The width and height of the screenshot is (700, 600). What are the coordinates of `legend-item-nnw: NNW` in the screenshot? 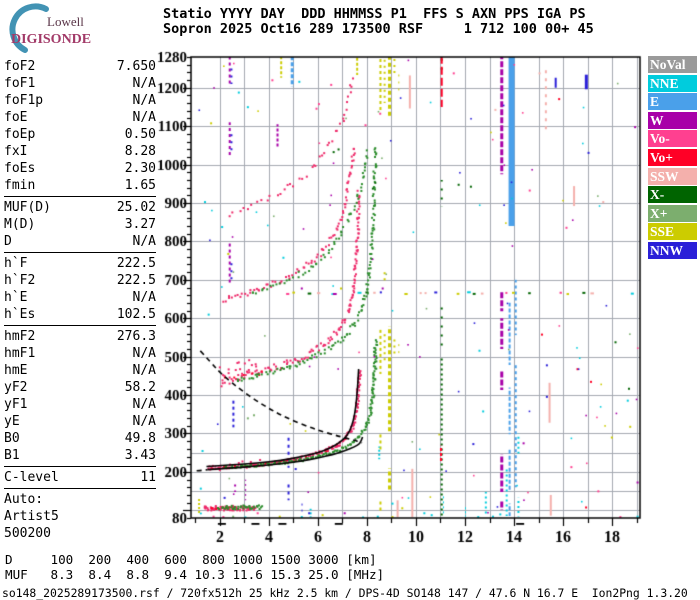 It's located at (672, 250).